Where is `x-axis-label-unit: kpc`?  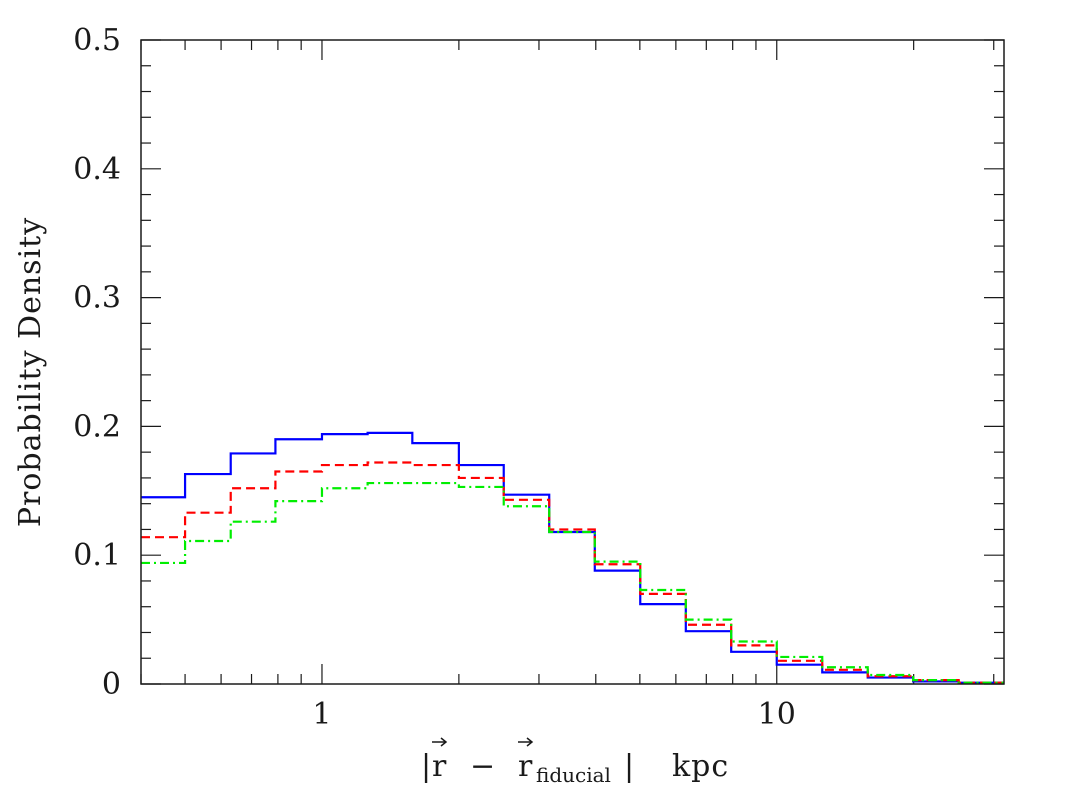 x-axis-label-unit: kpc is located at coordinates (700, 766).